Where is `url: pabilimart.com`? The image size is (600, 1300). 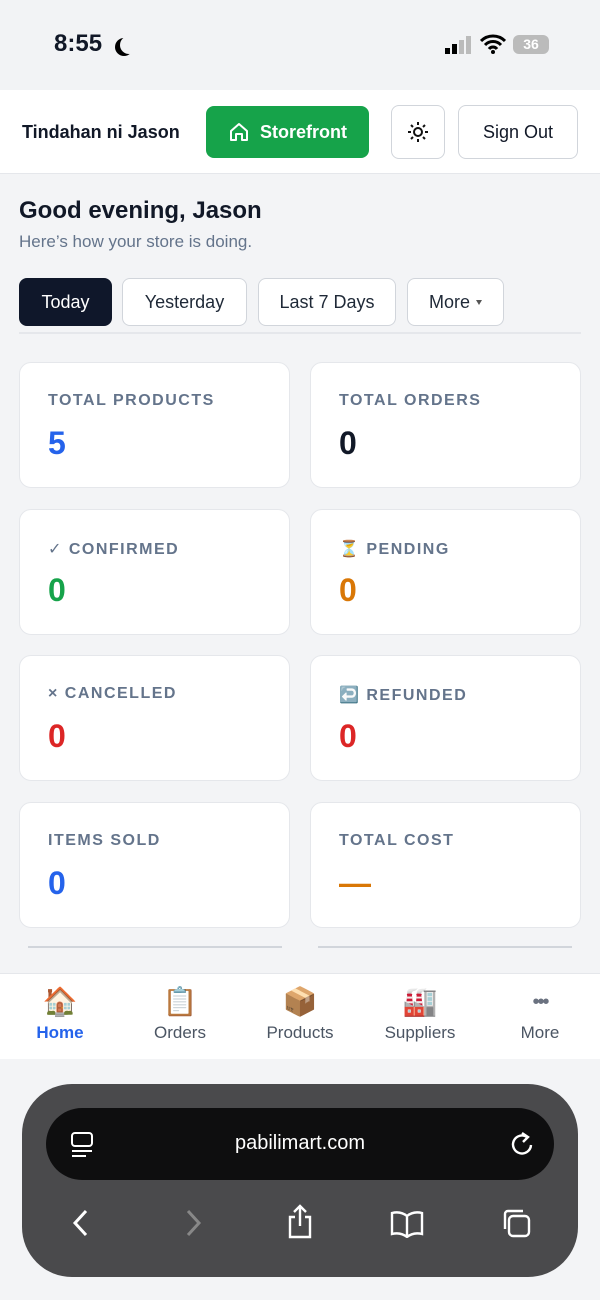
url: pabilimart.com is located at coordinates (300, 1143).